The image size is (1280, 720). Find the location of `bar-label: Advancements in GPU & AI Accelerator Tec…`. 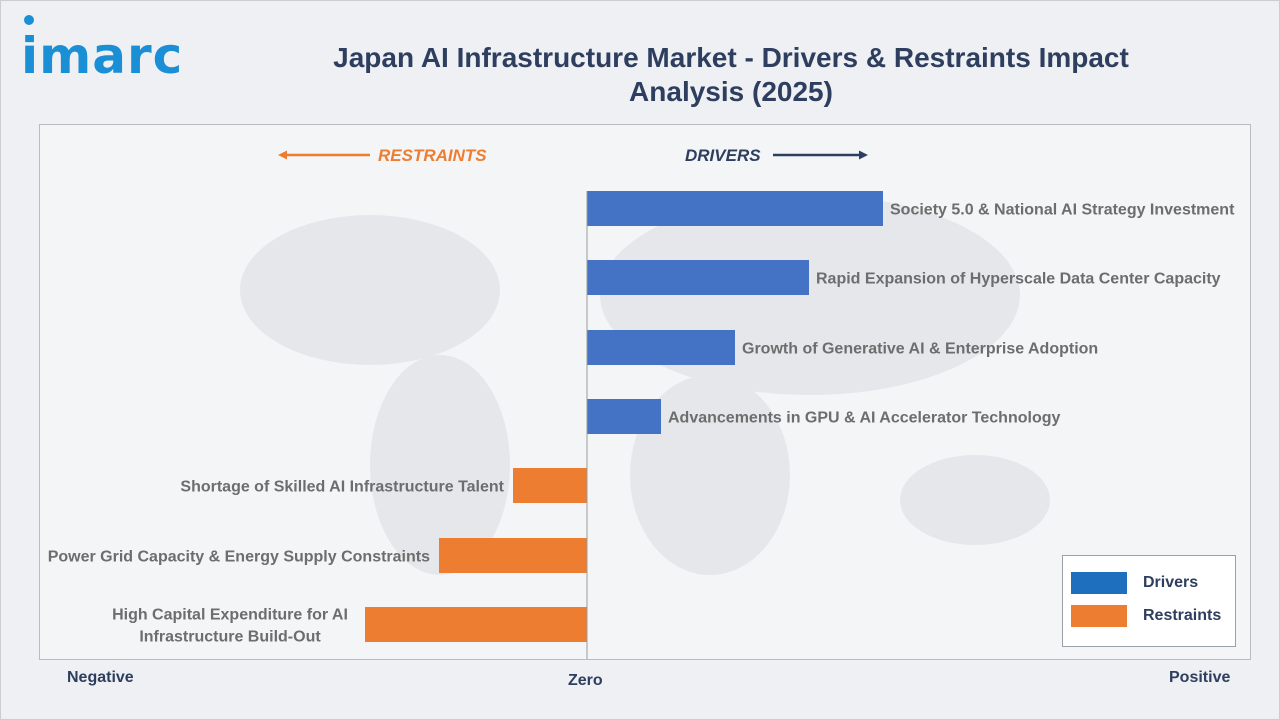

bar-label: Advancements in GPU & AI Accelerator Tec… is located at coordinates (864, 418).